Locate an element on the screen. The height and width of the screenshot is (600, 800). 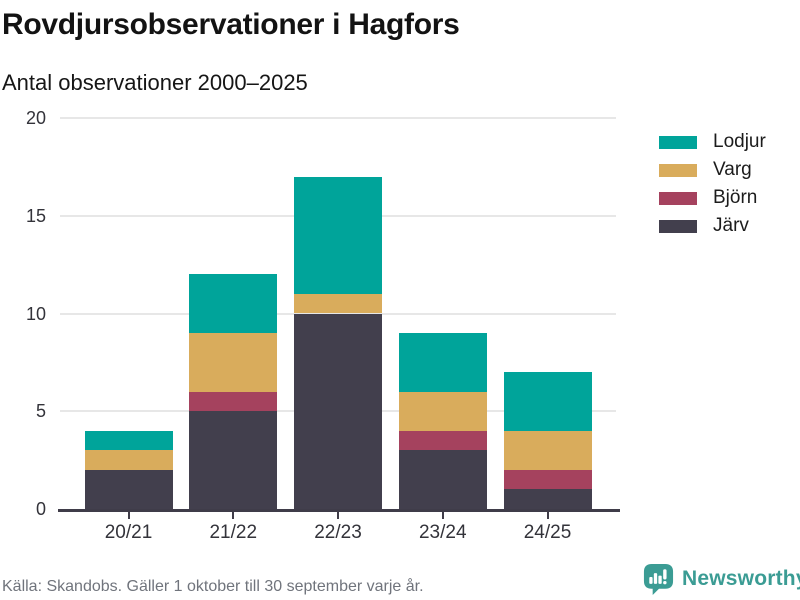
legend-label-lodjur: Lodjur is located at coordinates (739, 141).